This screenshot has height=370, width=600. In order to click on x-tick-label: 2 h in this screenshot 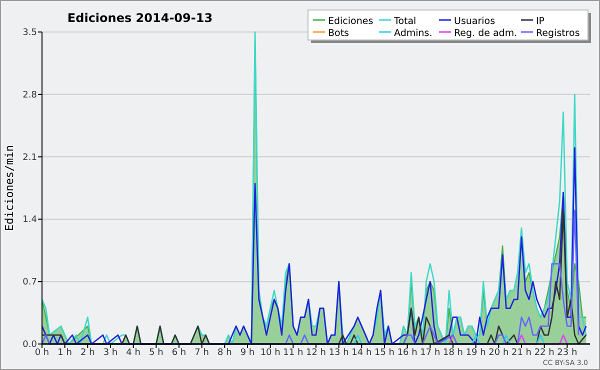, I will do `click(87, 353)`.